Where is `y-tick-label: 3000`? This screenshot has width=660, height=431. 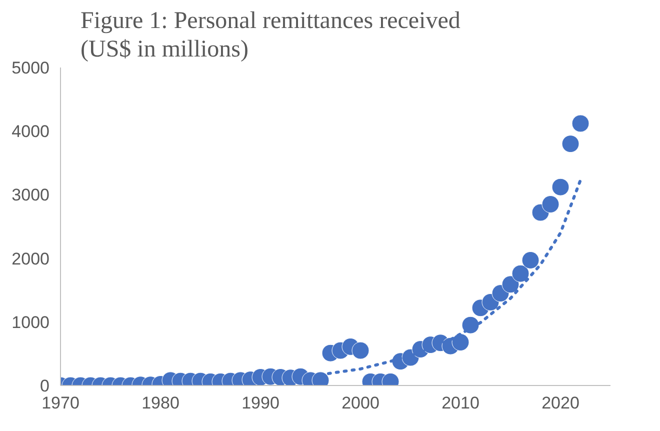 y-tick-label: 3000 is located at coordinates (31, 195).